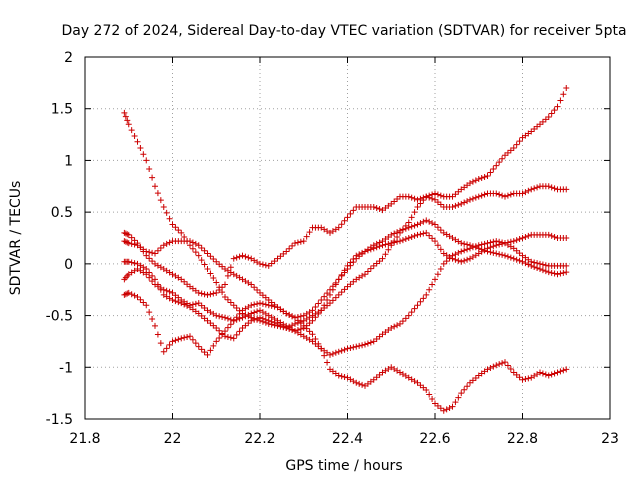 This screenshot has height=480, width=640. I want to click on y-axis-label: SDTVAR / TECUs, so click(16, 238).